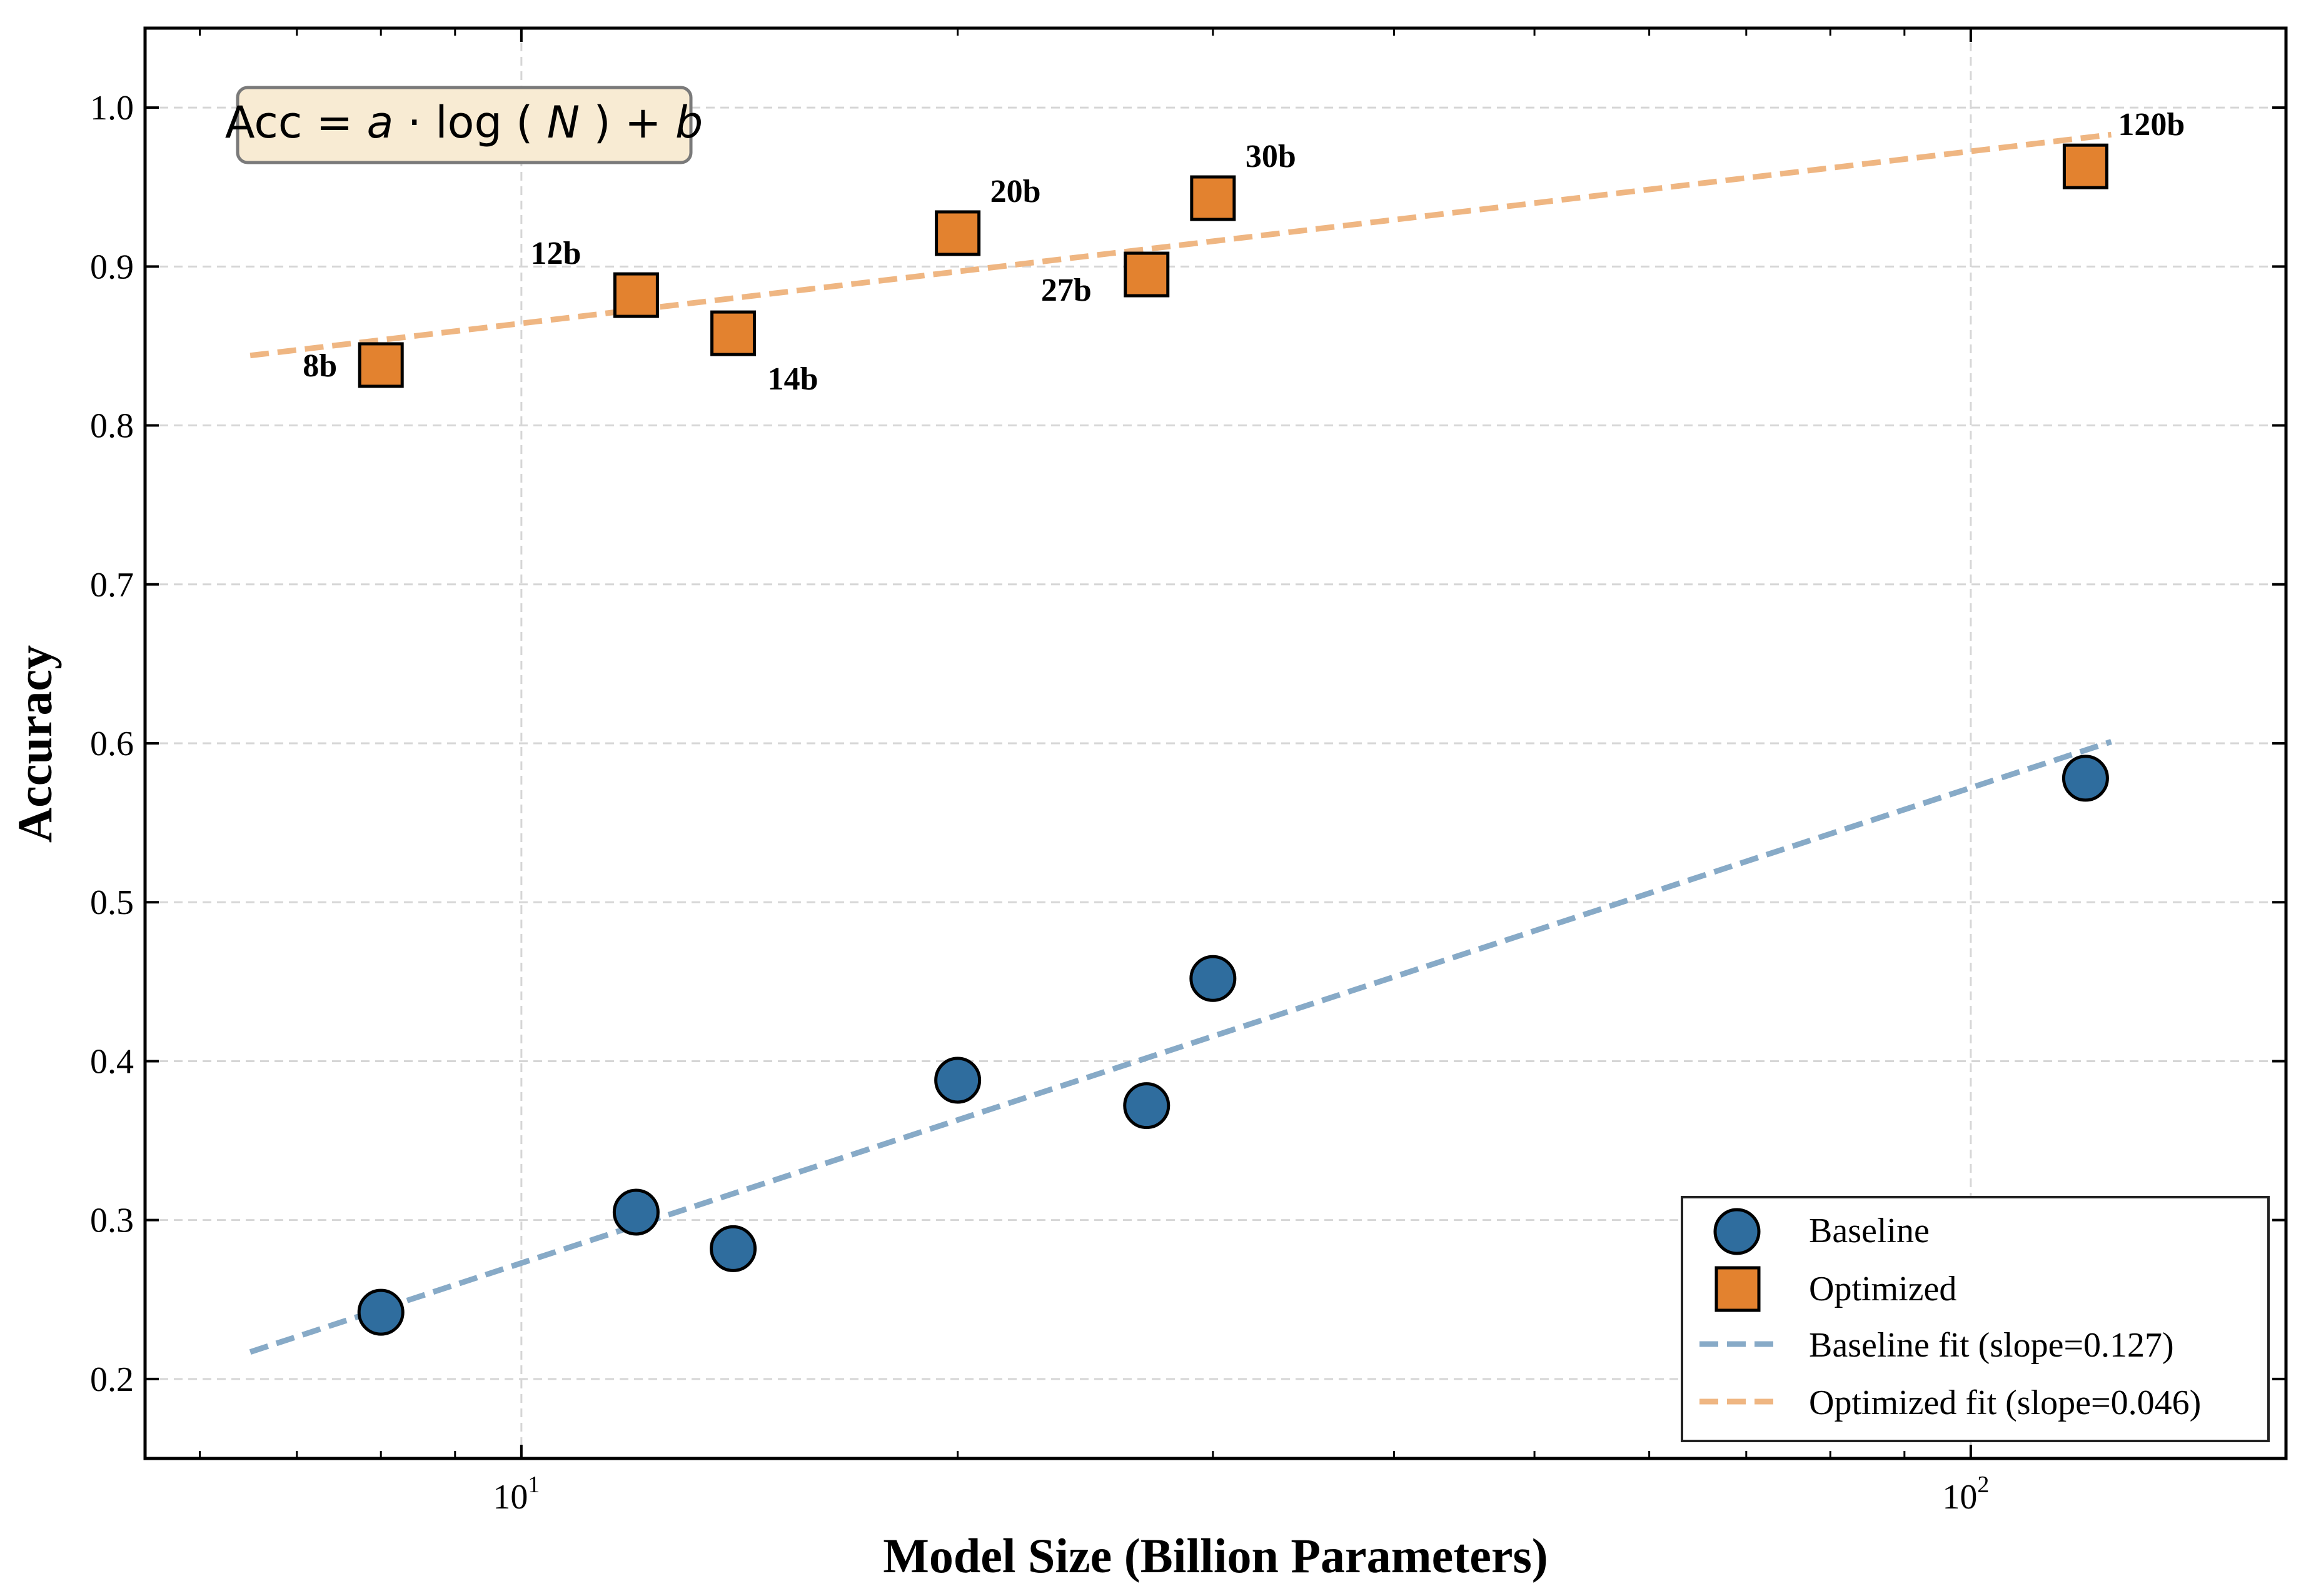 The height and width of the screenshot is (1596, 2306). What do you see at coordinates (112, 744) in the screenshot?
I see `y-tick-label: 0.6` at bounding box center [112, 744].